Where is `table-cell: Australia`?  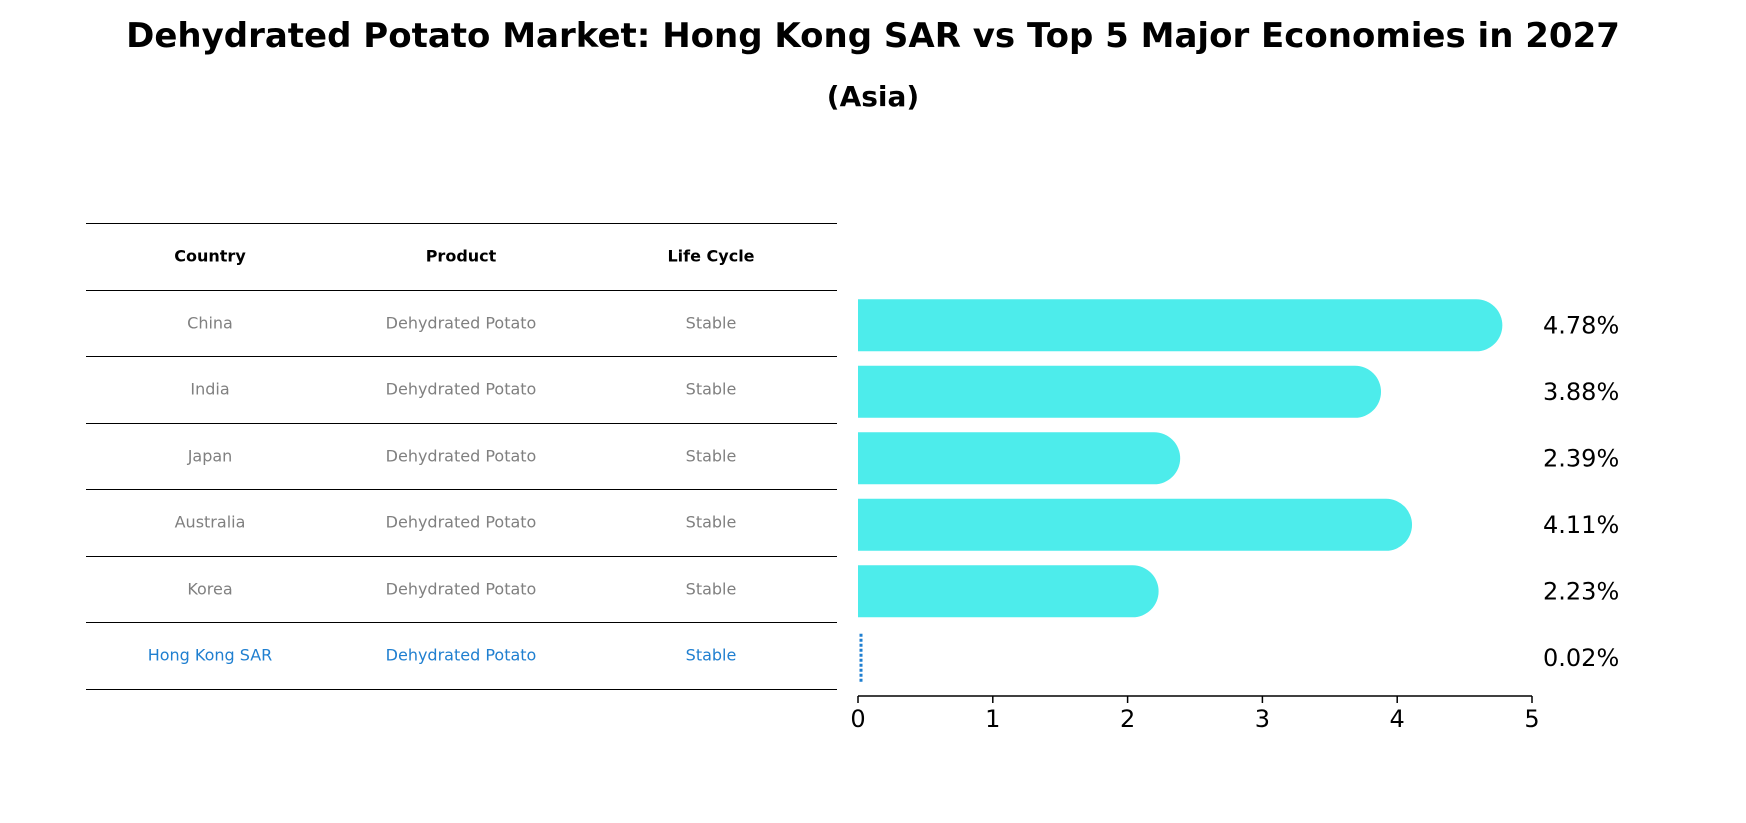
table-cell: Australia is located at coordinates (210, 522).